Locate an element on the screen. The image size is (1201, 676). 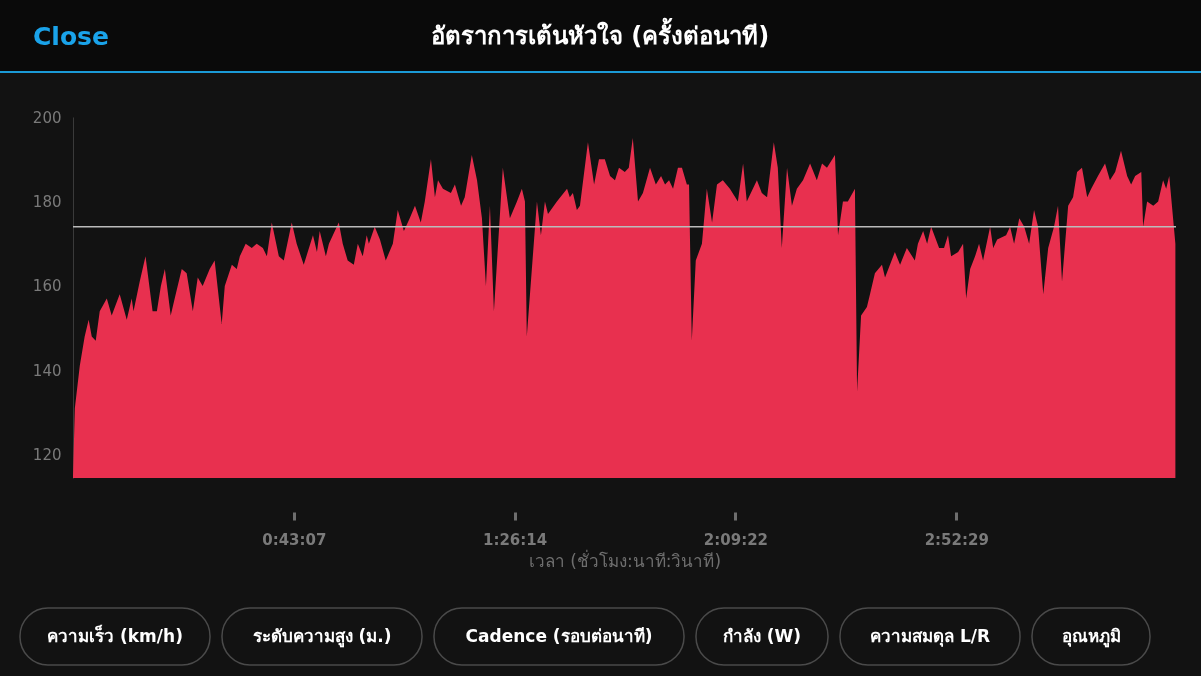
x-tick-label: 1:26:14 is located at coordinates (515, 539).